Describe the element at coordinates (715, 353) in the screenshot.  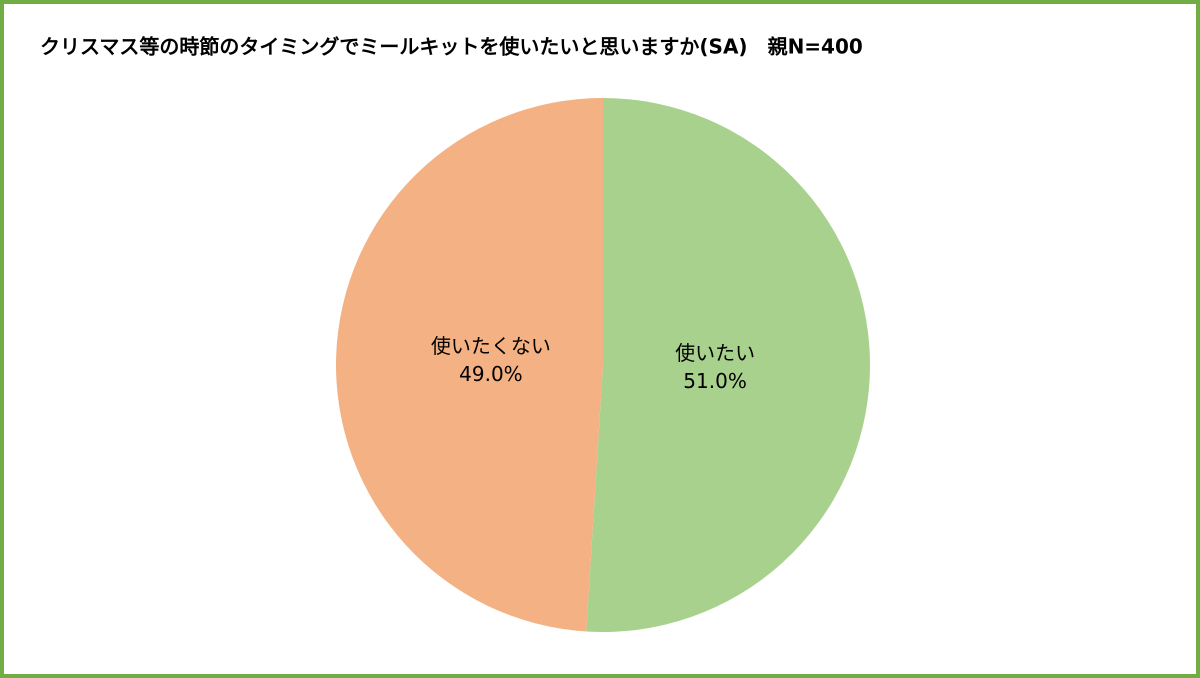
I see `slice-label: 使いたい` at that location.